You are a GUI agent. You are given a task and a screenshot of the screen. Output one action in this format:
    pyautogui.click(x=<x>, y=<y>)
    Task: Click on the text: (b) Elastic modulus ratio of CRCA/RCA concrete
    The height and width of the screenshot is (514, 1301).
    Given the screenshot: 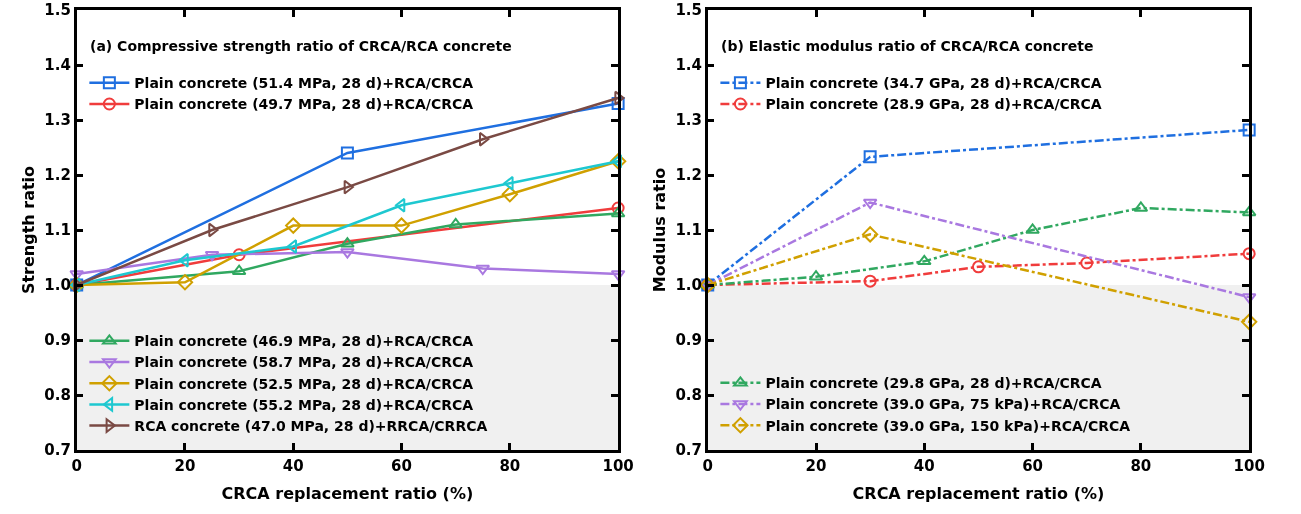 What is the action you would take?
    pyautogui.click(x=907, y=46)
    